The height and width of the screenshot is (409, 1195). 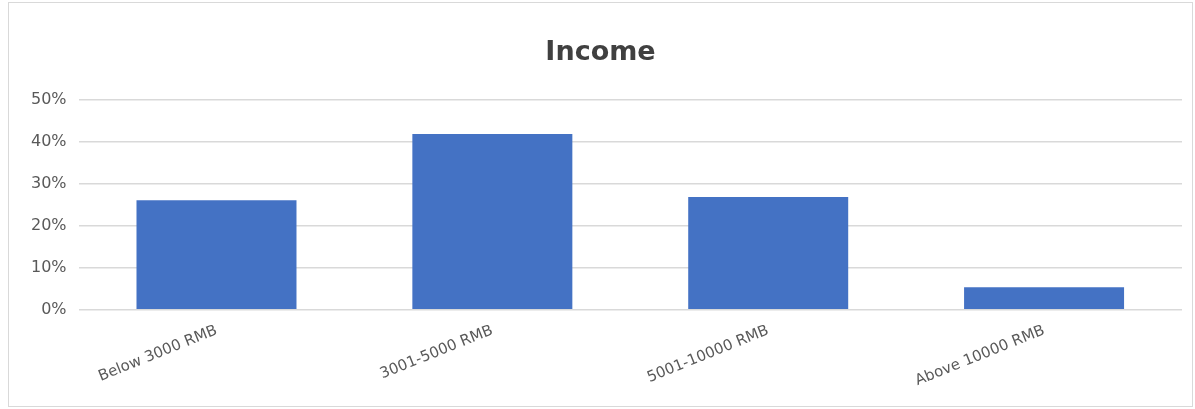 What do you see at coordinates (49, 224) in the screenshot?
I see `y-tick-label: 20%` at bounding box center [49, 224].